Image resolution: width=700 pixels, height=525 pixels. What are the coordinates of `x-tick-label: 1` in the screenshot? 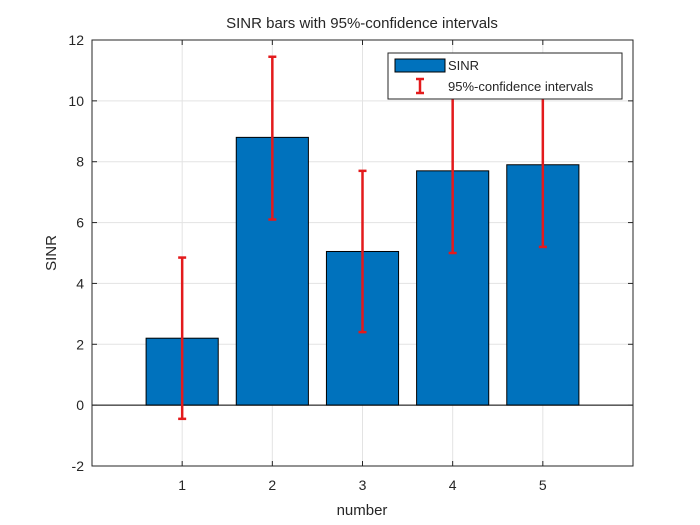 It's located at (182, 485).